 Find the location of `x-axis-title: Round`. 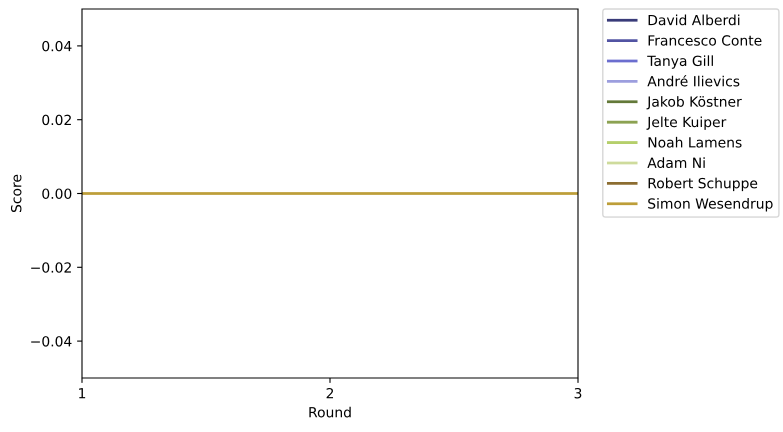

x-axis-title: Round is located at coordinates (330, 412).